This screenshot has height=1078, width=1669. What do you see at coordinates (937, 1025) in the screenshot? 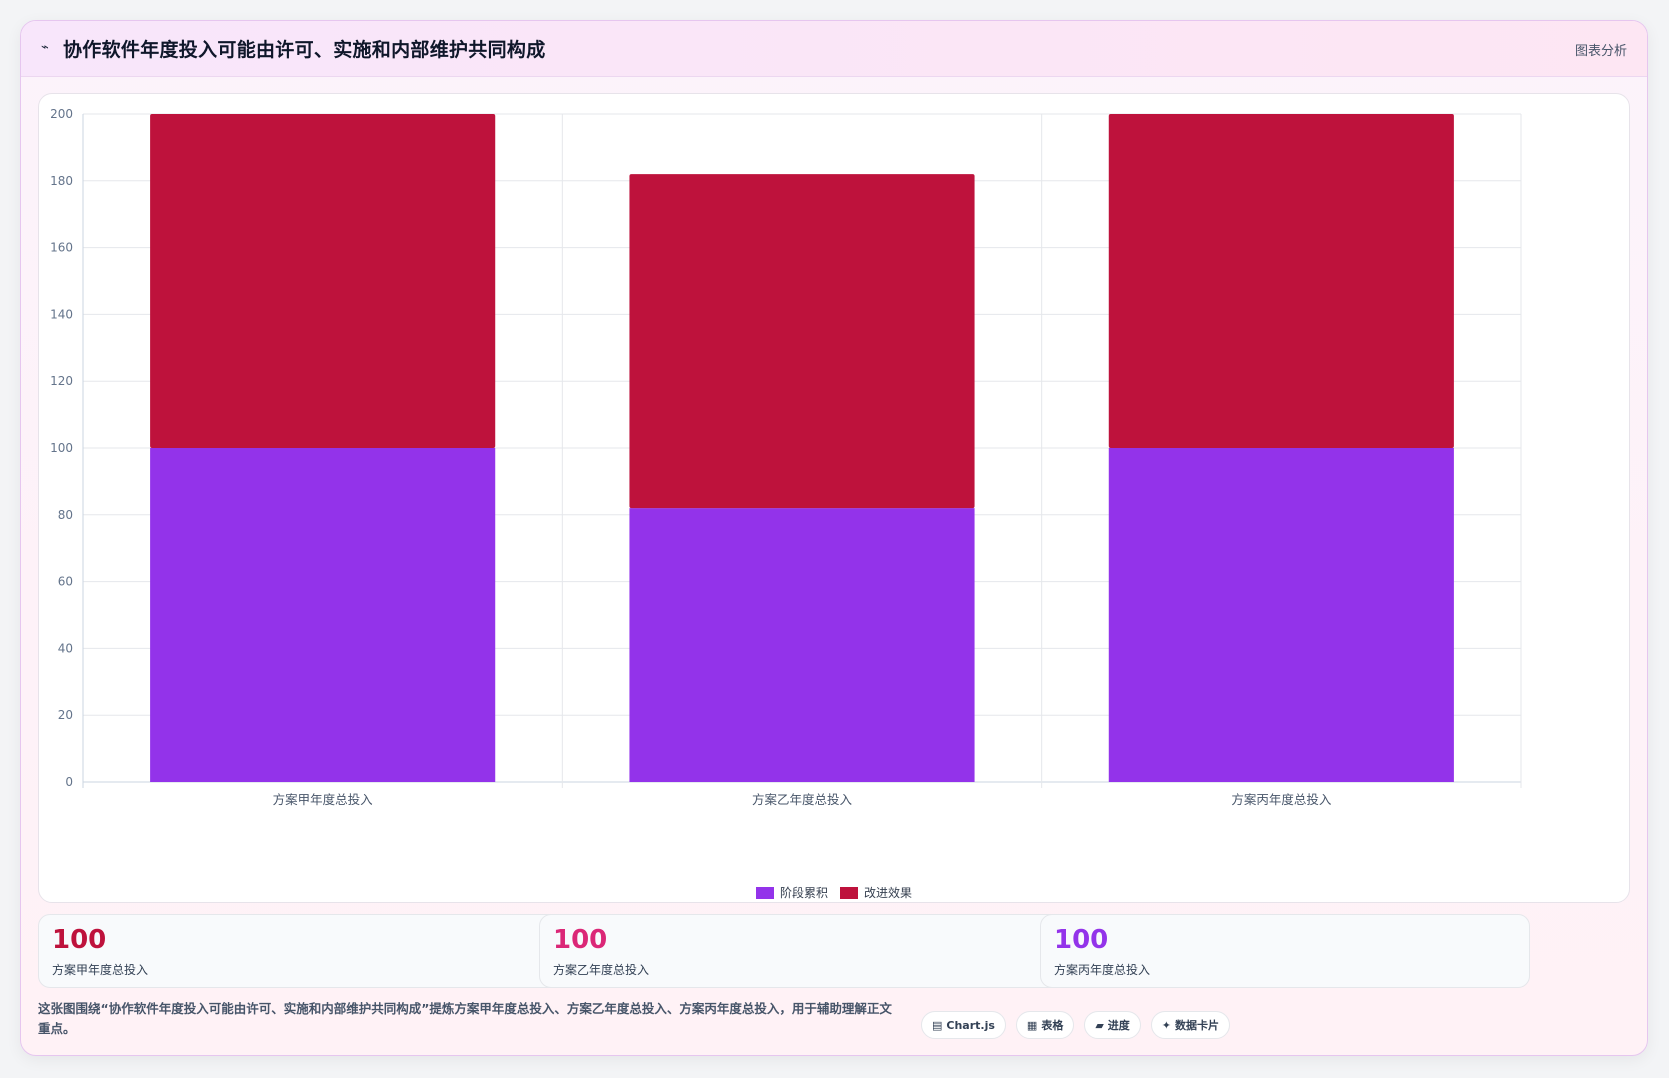
I see `chart-icon: ▤` at bounding box center [937, 1025].